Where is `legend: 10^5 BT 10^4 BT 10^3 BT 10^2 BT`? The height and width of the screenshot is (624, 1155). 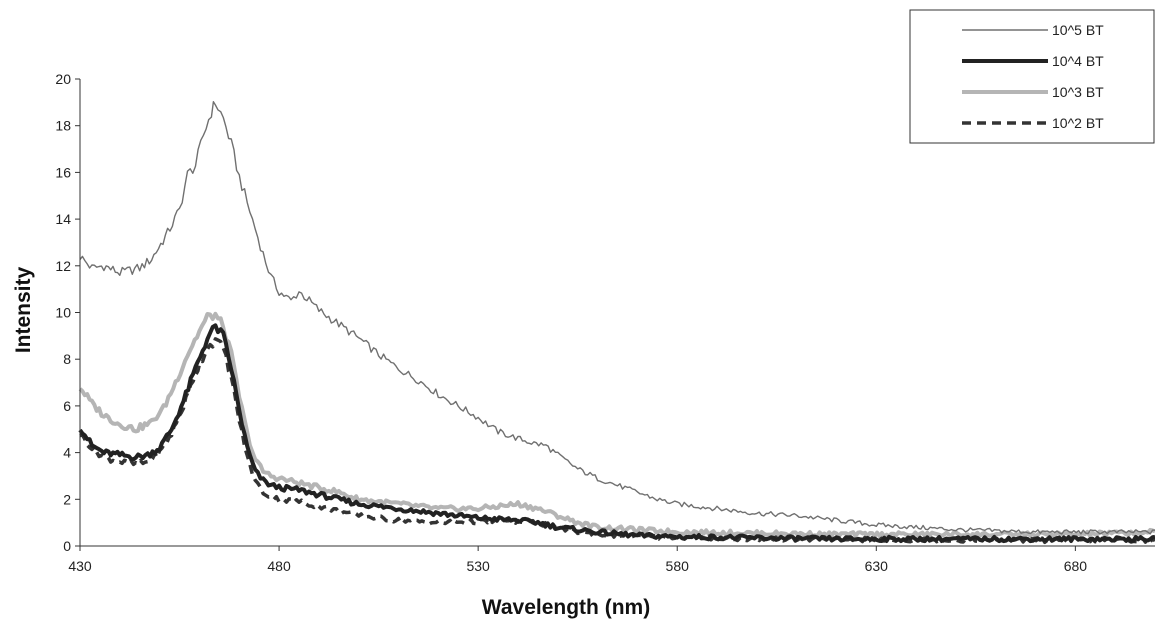
legend: 10^5 BT 10^4 BT 10^3 BT 10^2 BT is located at coordinates (1032, 76).